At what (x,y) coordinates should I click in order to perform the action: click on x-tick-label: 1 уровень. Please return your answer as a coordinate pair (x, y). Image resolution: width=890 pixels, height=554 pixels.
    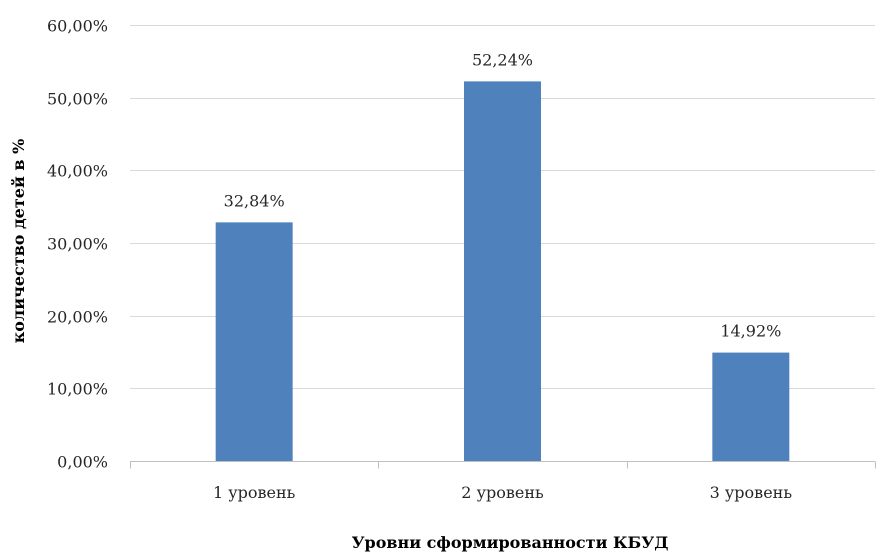
    Looking at the image, I should click on (254, 492).